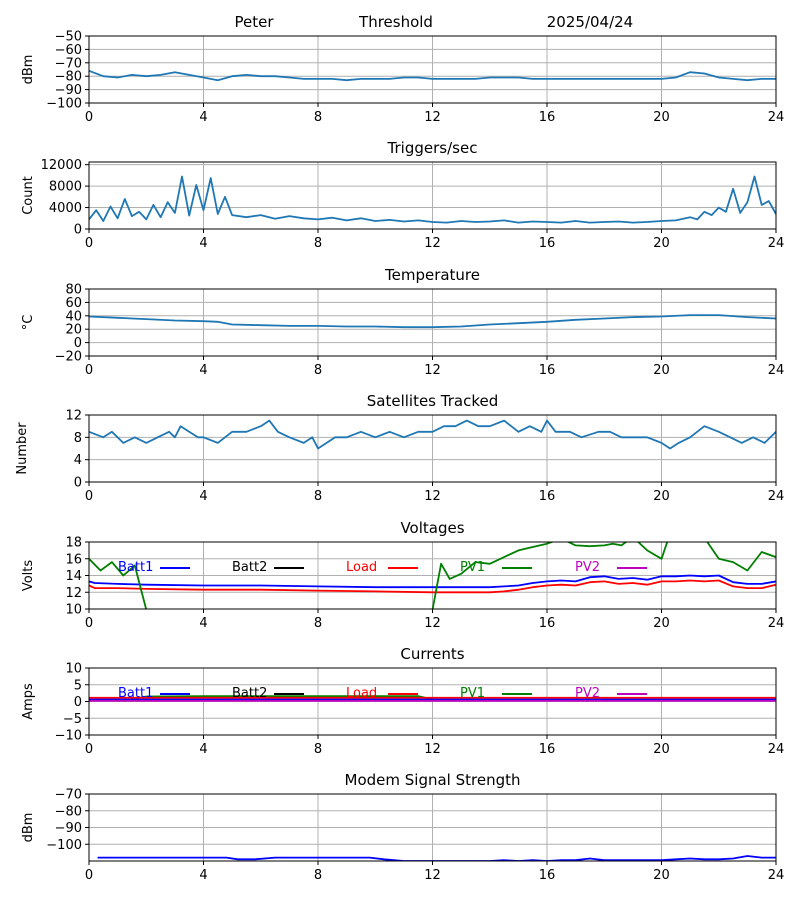 This screenshot has width=800, height=900. I want to click on panel-title: Voltages, so click(432, 528).